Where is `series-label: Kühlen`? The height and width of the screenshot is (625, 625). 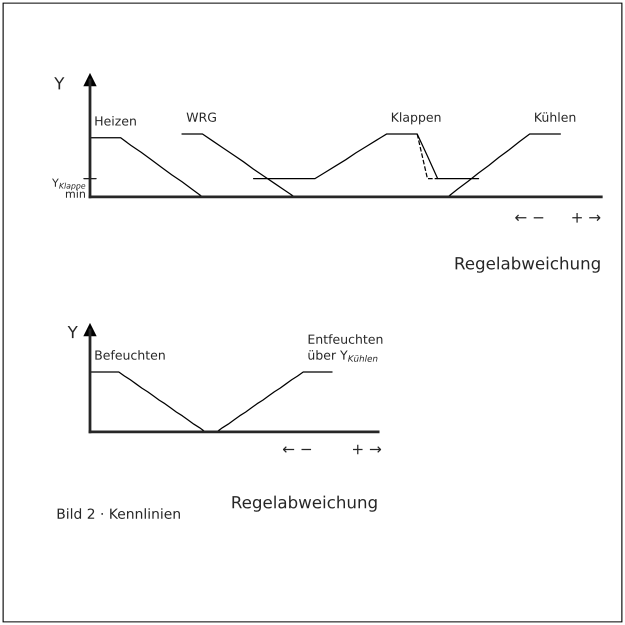 series-label: Kühlen is located at coordinates (555, 117).